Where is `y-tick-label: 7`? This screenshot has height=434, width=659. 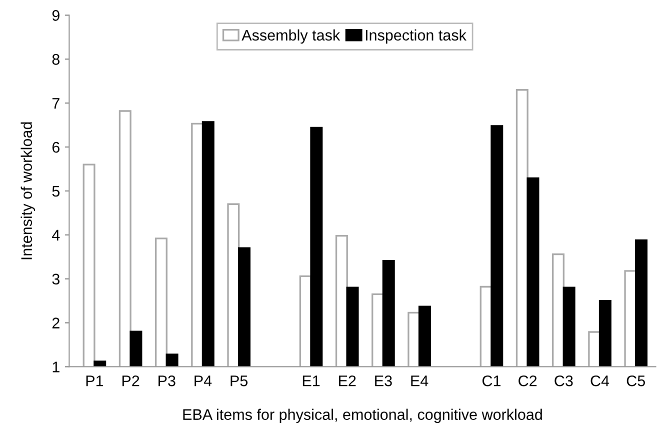 y-tick-label: 7 is located at coordinates (56, 103).